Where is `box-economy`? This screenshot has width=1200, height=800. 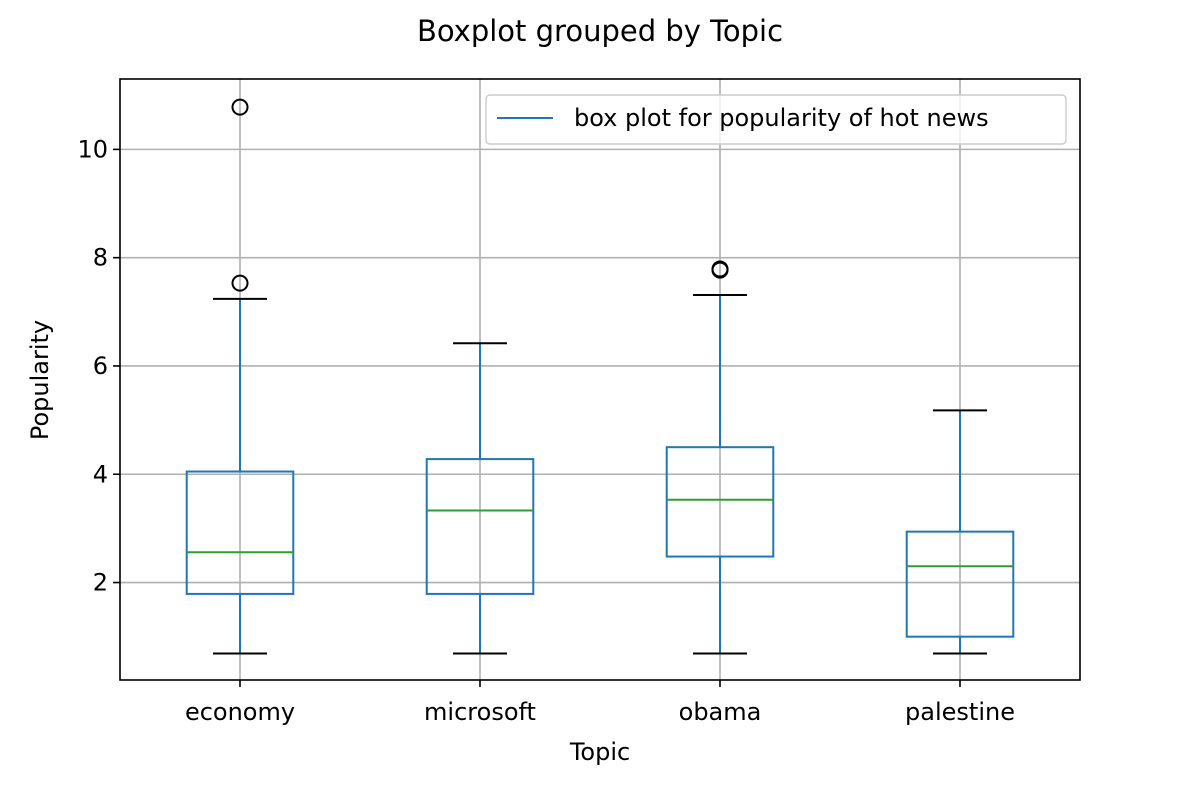
box-economy is located at coordinates (240, 376).